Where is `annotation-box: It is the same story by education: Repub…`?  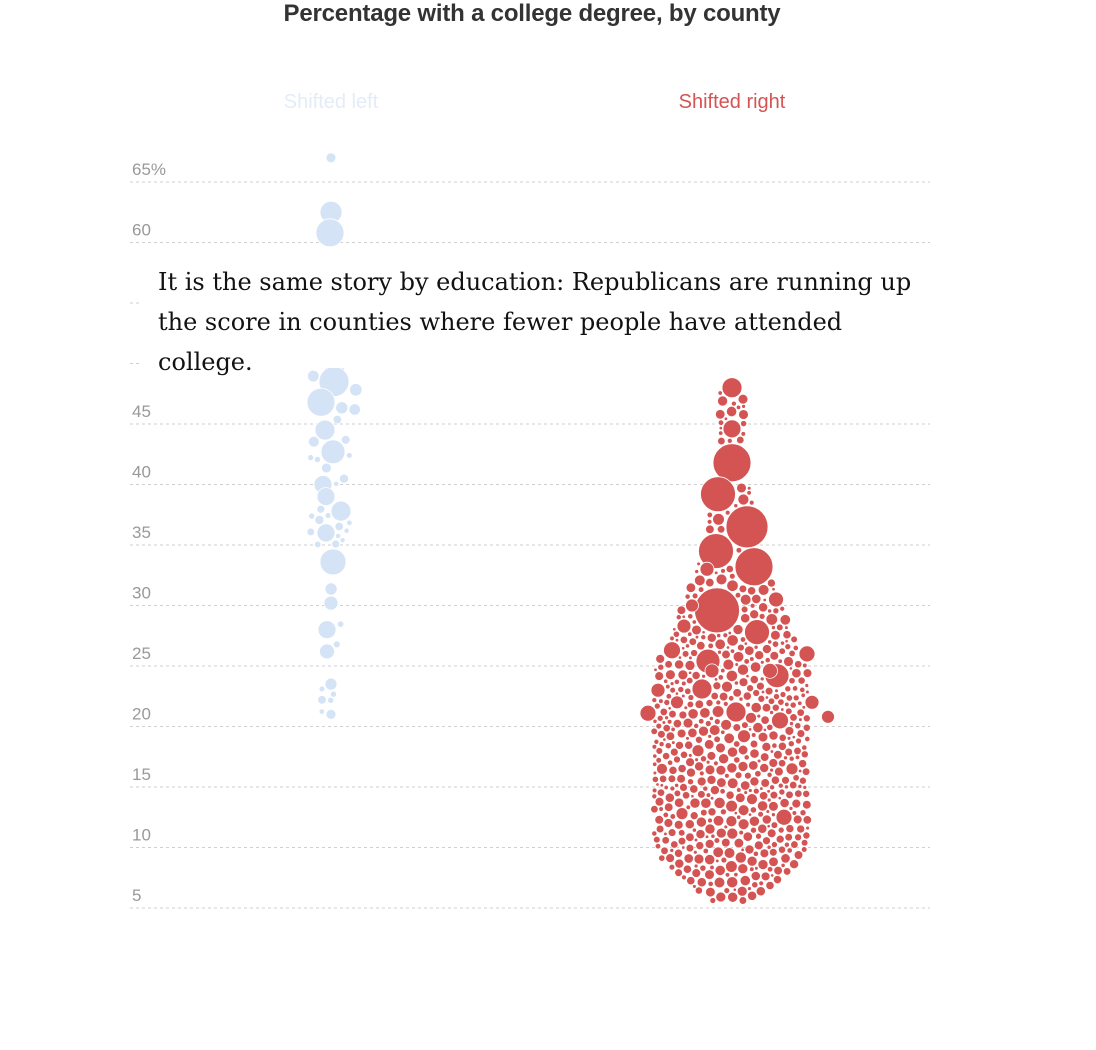
annotation-box: It is the same story by education: Repub… is located at coordinates (544, 317).